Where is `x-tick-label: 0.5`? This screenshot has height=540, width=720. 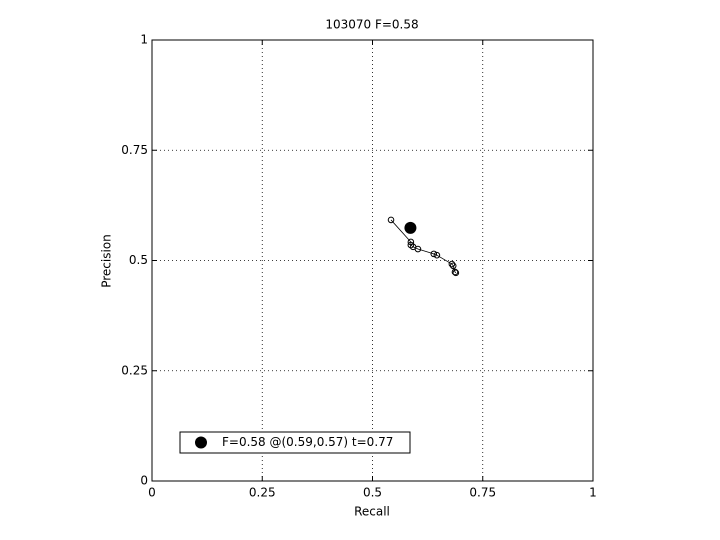 x-tick-label: 0.5 is located at coordinates (372, 493).